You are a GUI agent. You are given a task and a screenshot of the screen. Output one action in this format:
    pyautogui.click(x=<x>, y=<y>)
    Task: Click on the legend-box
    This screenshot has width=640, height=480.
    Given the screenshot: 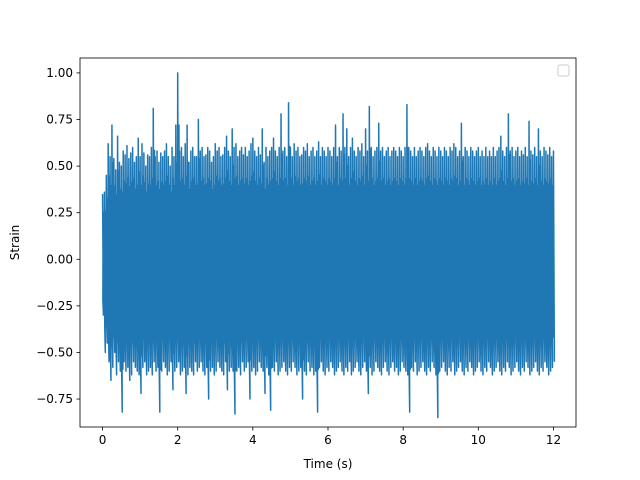 What is the action you would take?
    pyautogui.click(x=563, y=70)
    